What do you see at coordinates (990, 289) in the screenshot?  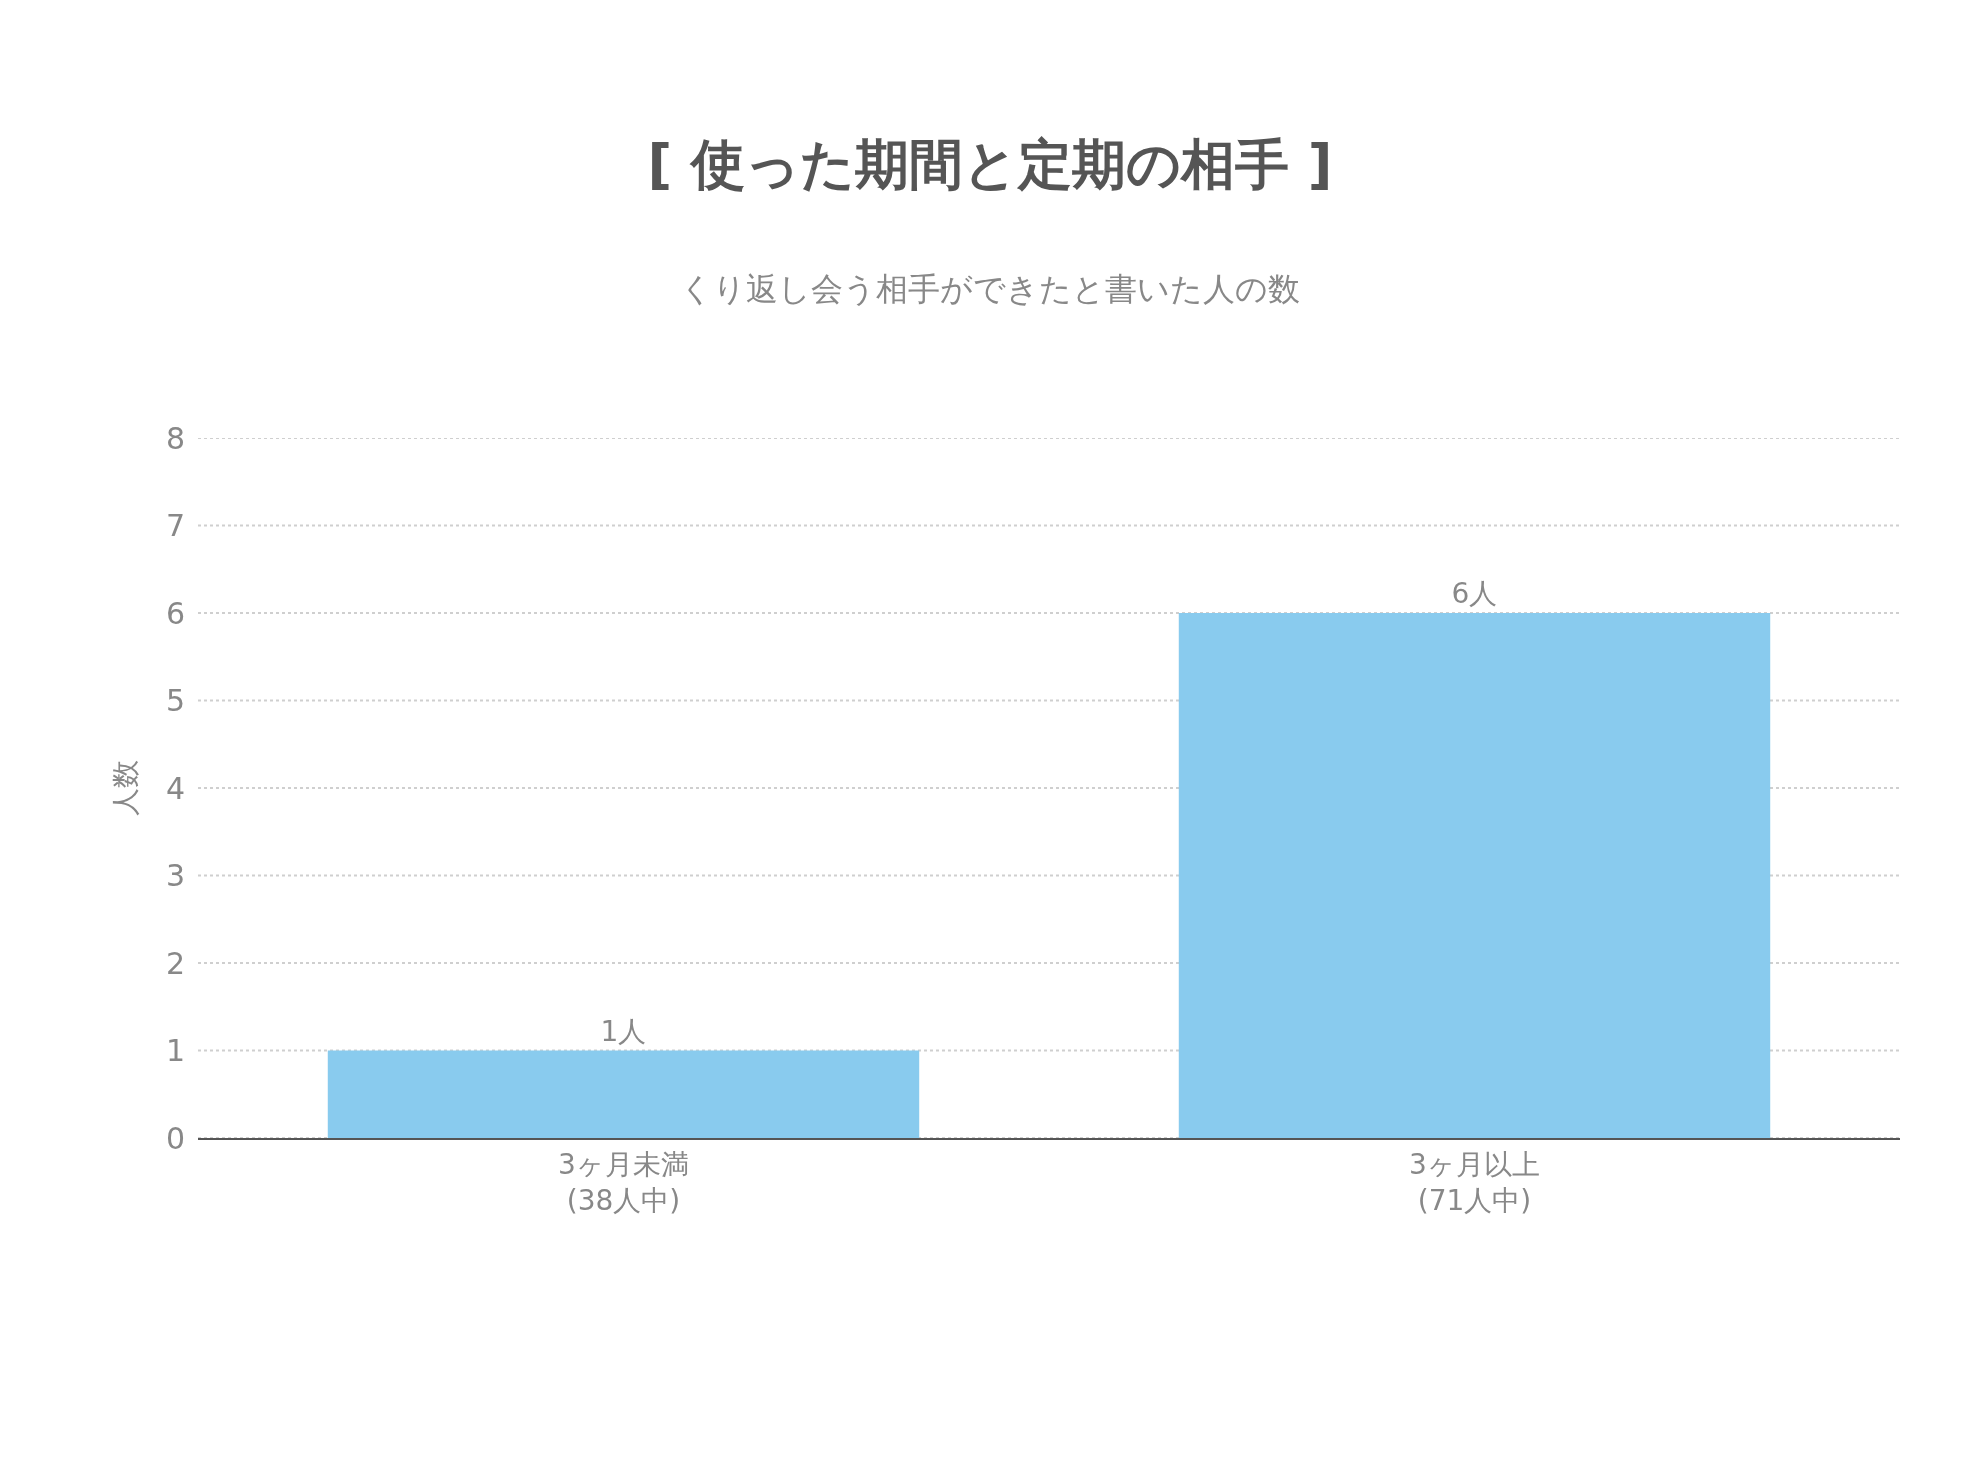 I see `chart-subtitle: くり返し会う相手ができたと書いた人の数` at bounding box center [990, 289].